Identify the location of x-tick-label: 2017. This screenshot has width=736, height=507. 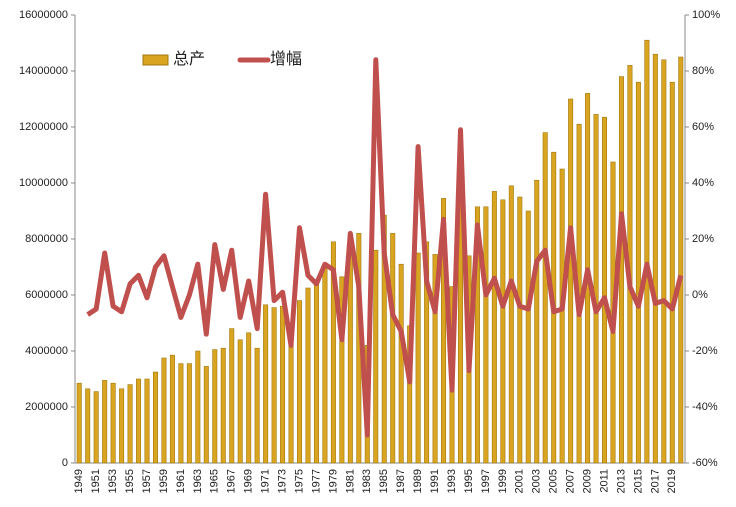
(655, 481).